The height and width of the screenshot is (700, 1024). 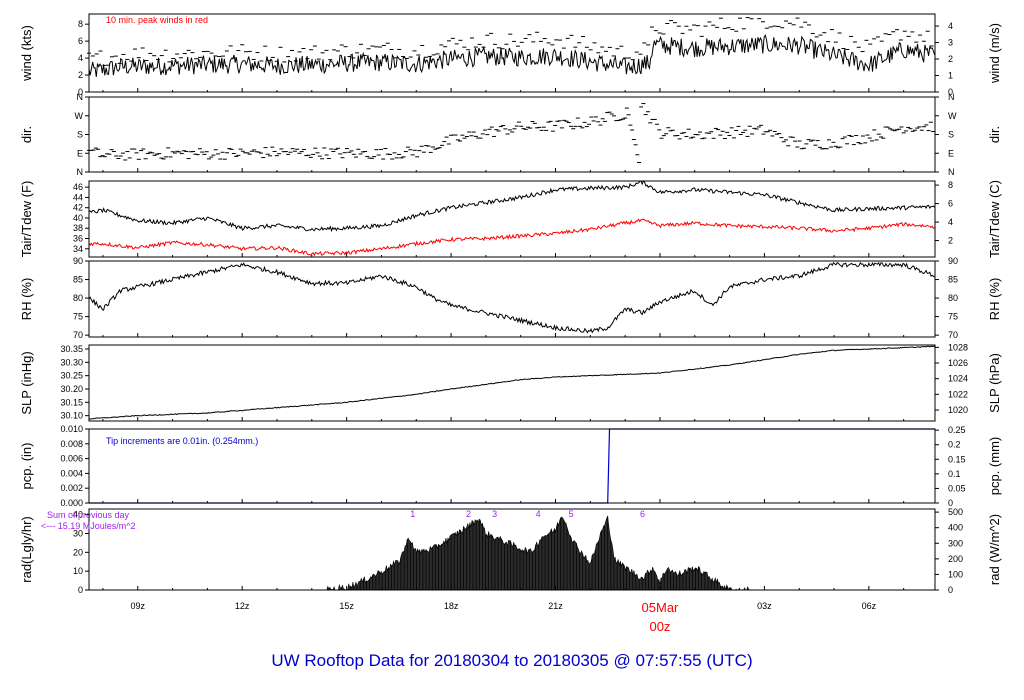 What do you see at coordinates (958, 379) in the screenshot?
I see `slp-rtick-label: 1024` at bounding box center [958, 379].